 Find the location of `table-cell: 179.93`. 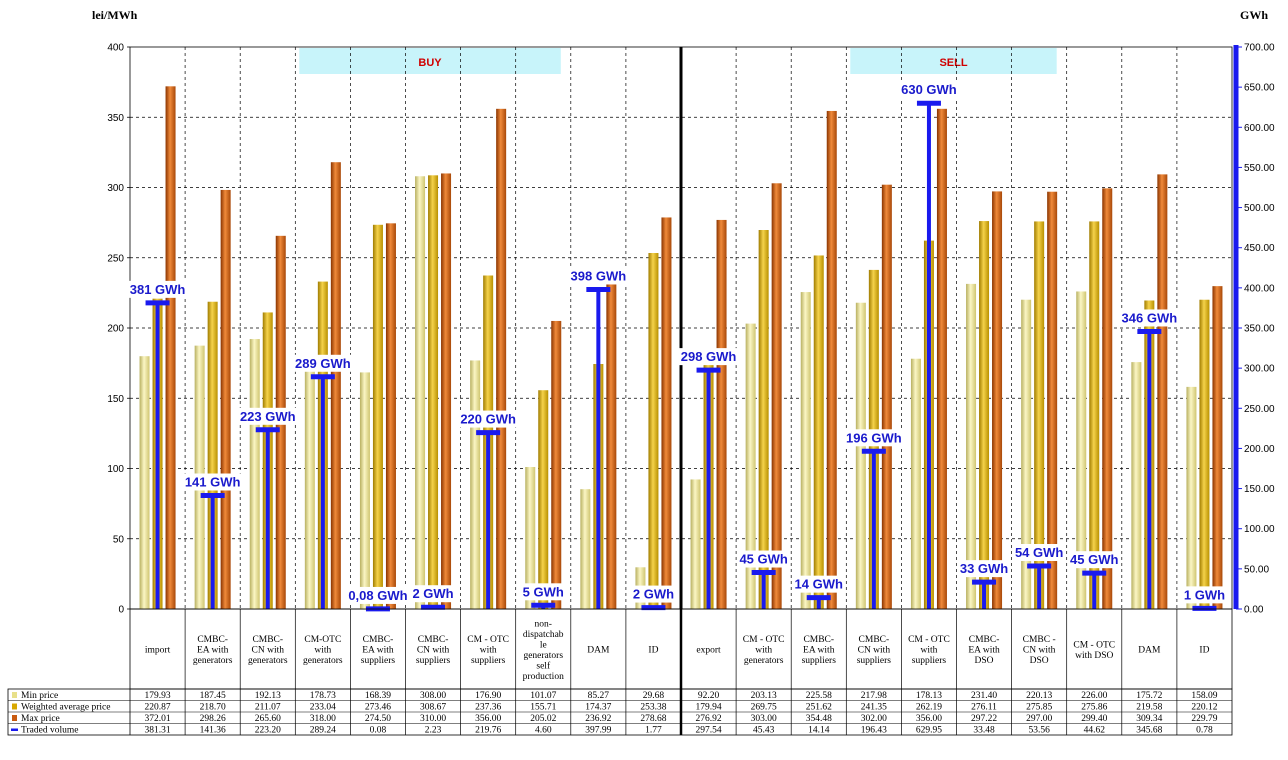

table-cell: 179.93 is located at coordinates (157, 696).